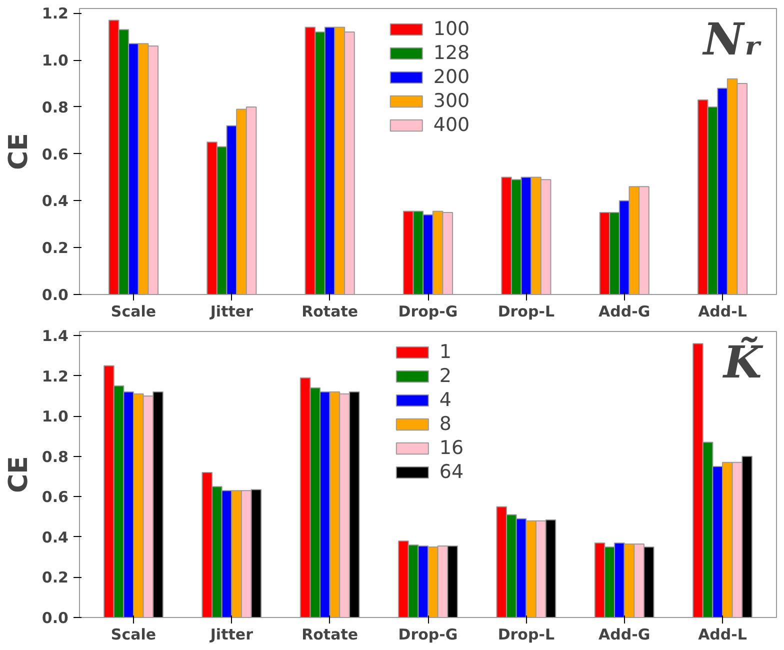 This screenshot has height=650, width=784. What do you see at coordinates (445, 400) in the screenshot?
I see `legend-label: 4` at bounding box center [445, 400].